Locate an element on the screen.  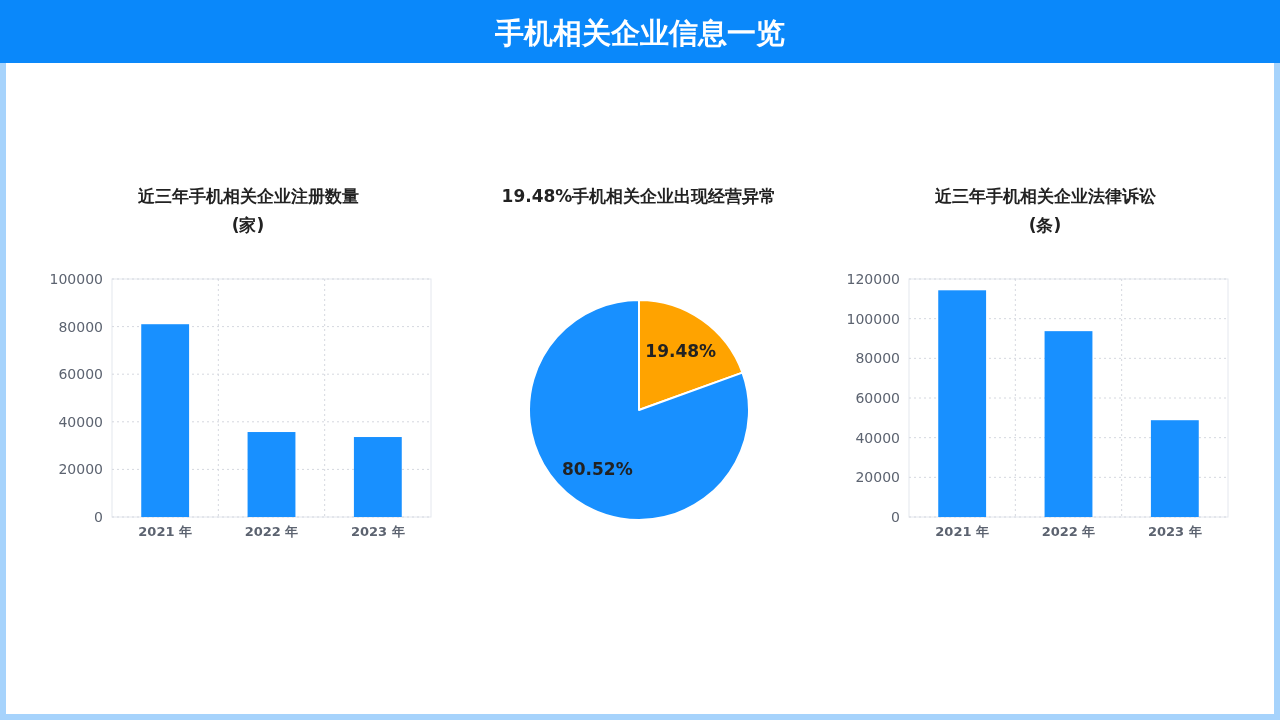
chart-title: 近三年手机相关企业注册数量 is located at coordinates (247, 196).